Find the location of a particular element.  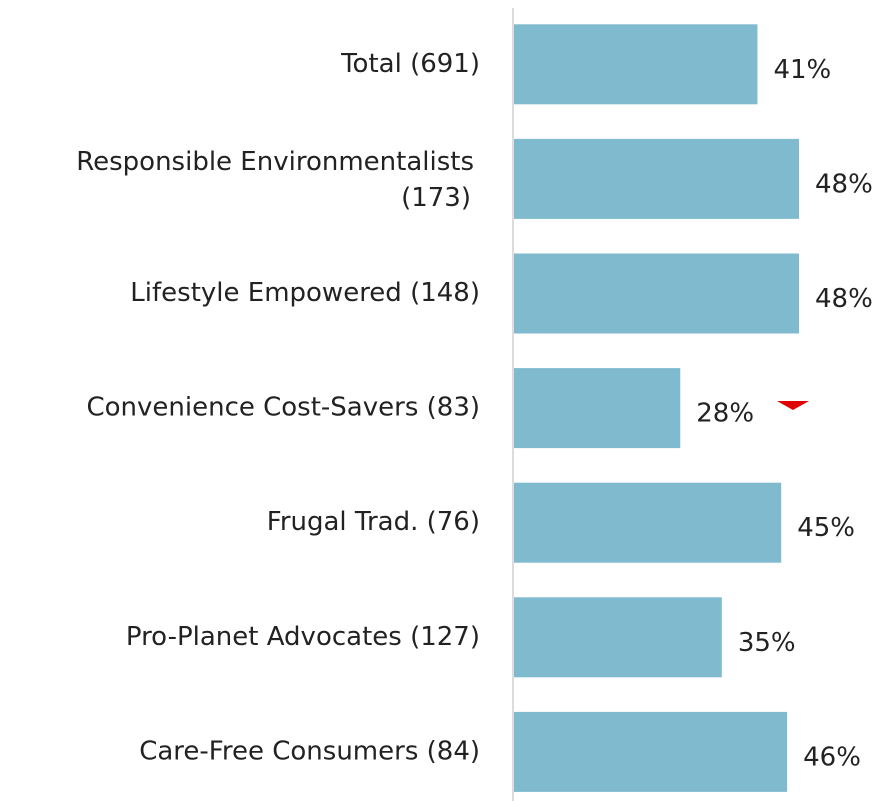

value-label: 41% is located at coordinates (802, 70).